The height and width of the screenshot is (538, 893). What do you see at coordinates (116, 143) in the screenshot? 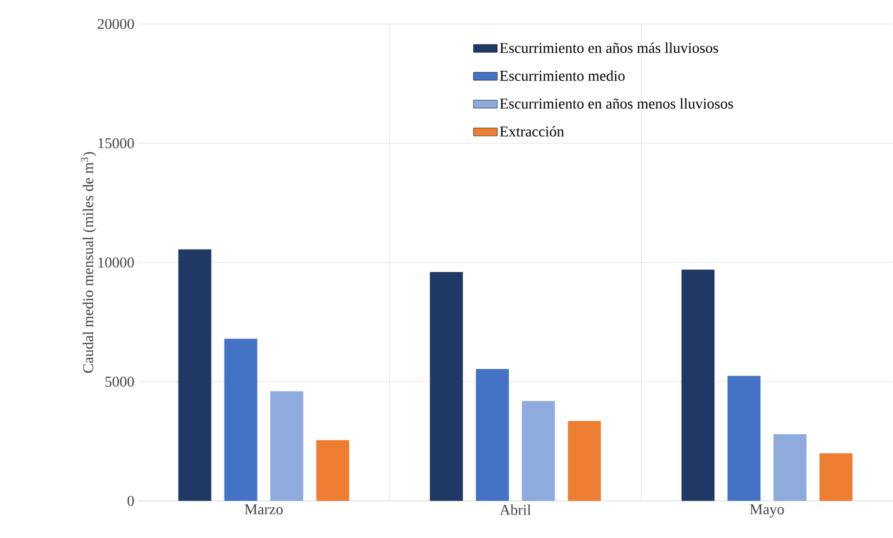
I see `y-tick-label: 15000` at bounding box center [116, 143].